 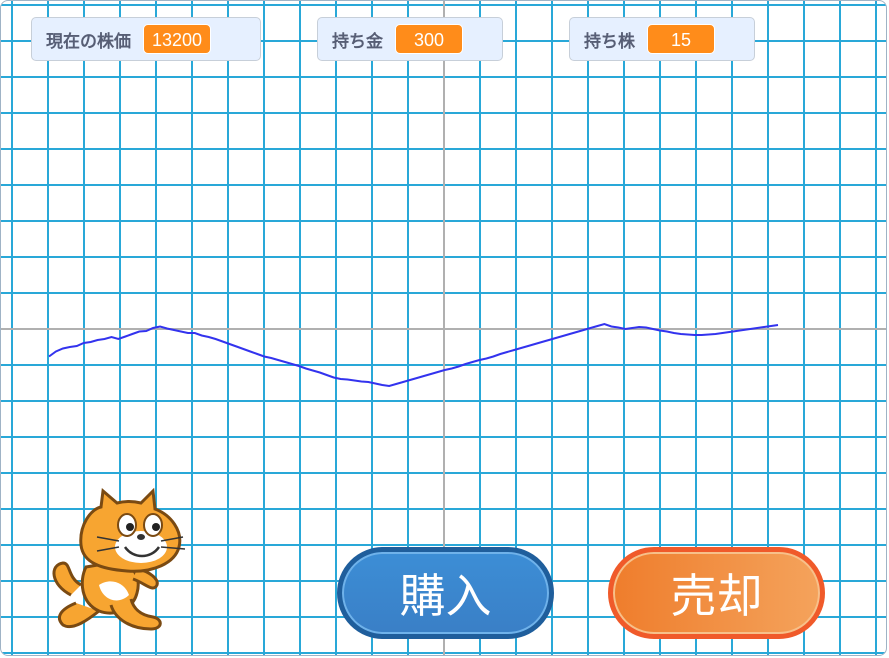 What do you see at coordinates (716, 596) in the screenshot?
I see `sell-button-label: 売却` at bounding box center [716, 596].